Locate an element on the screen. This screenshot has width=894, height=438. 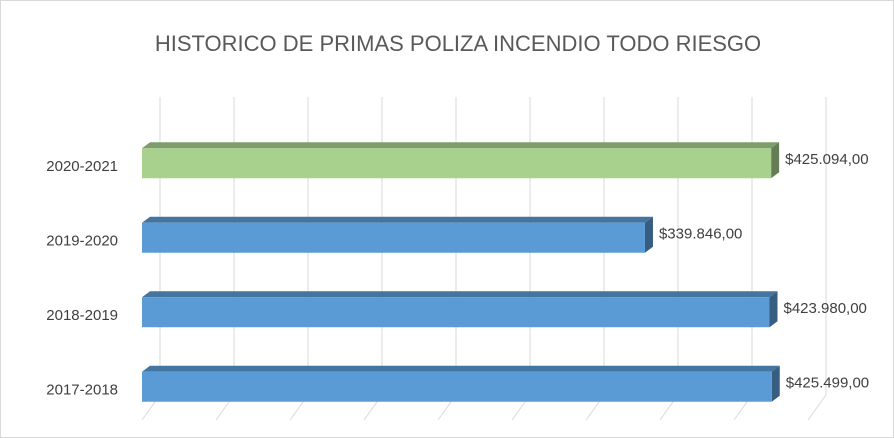
y-tick-label: 2019-2020 is located at coordinates (82, 241).